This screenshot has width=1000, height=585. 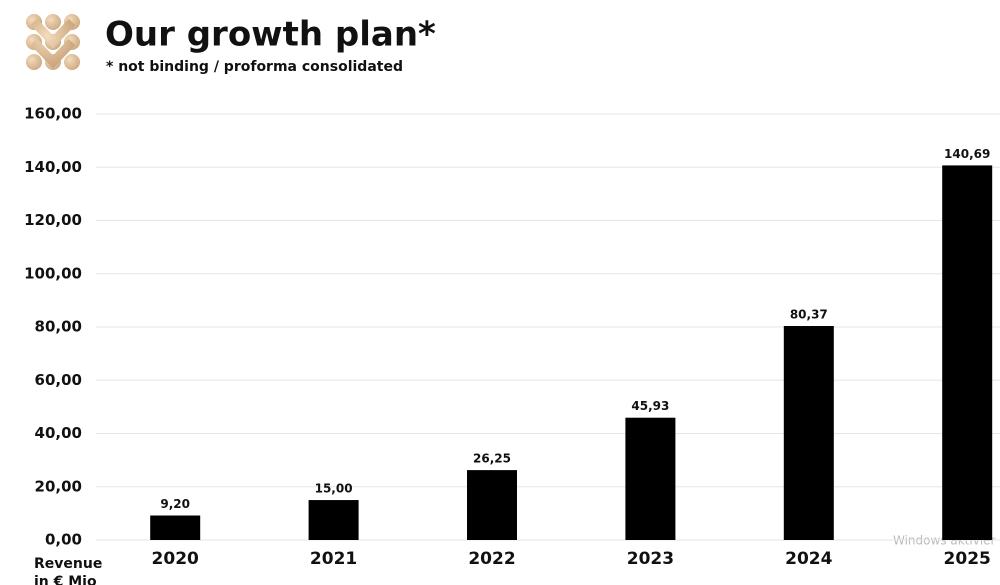 What do you see at coordinates (53, 42) in the screenshot?
I see `logo` at bounding box center [53, 42].